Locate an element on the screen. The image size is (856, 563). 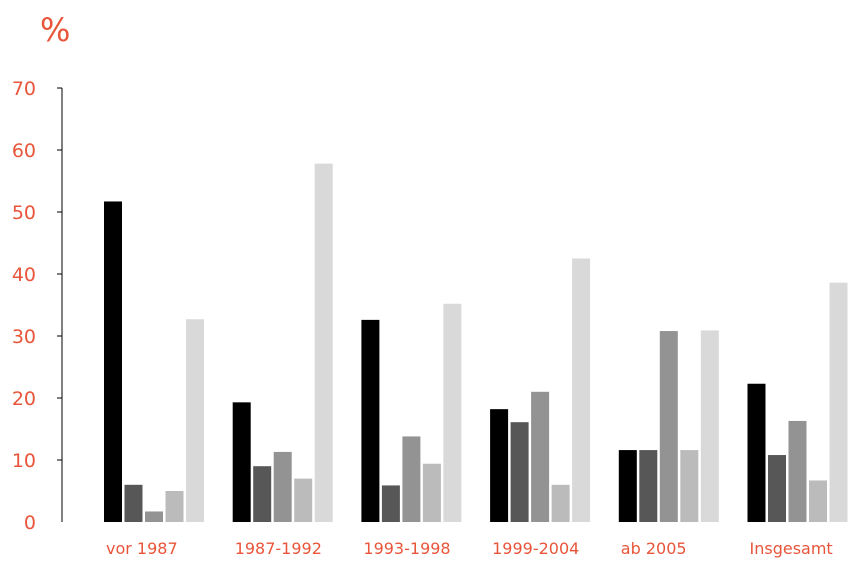
y-axis-ticks: 0 10 20 30 40 50 60 70 is located at coordinates (37, 306).